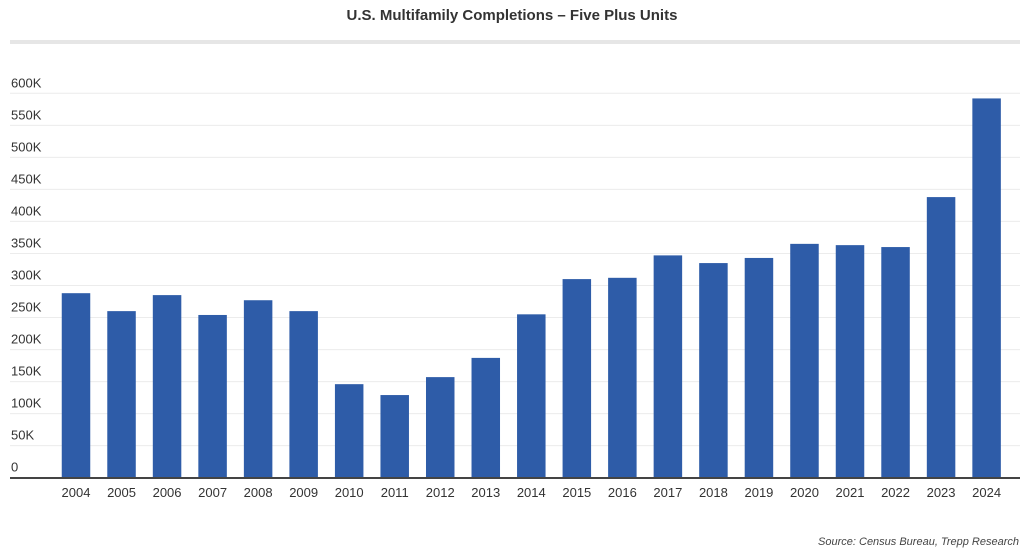 Image resolution: width=1024 pixels, height=558 pixels. I want to click on x-tick-label: 2004, so click(76, 492).